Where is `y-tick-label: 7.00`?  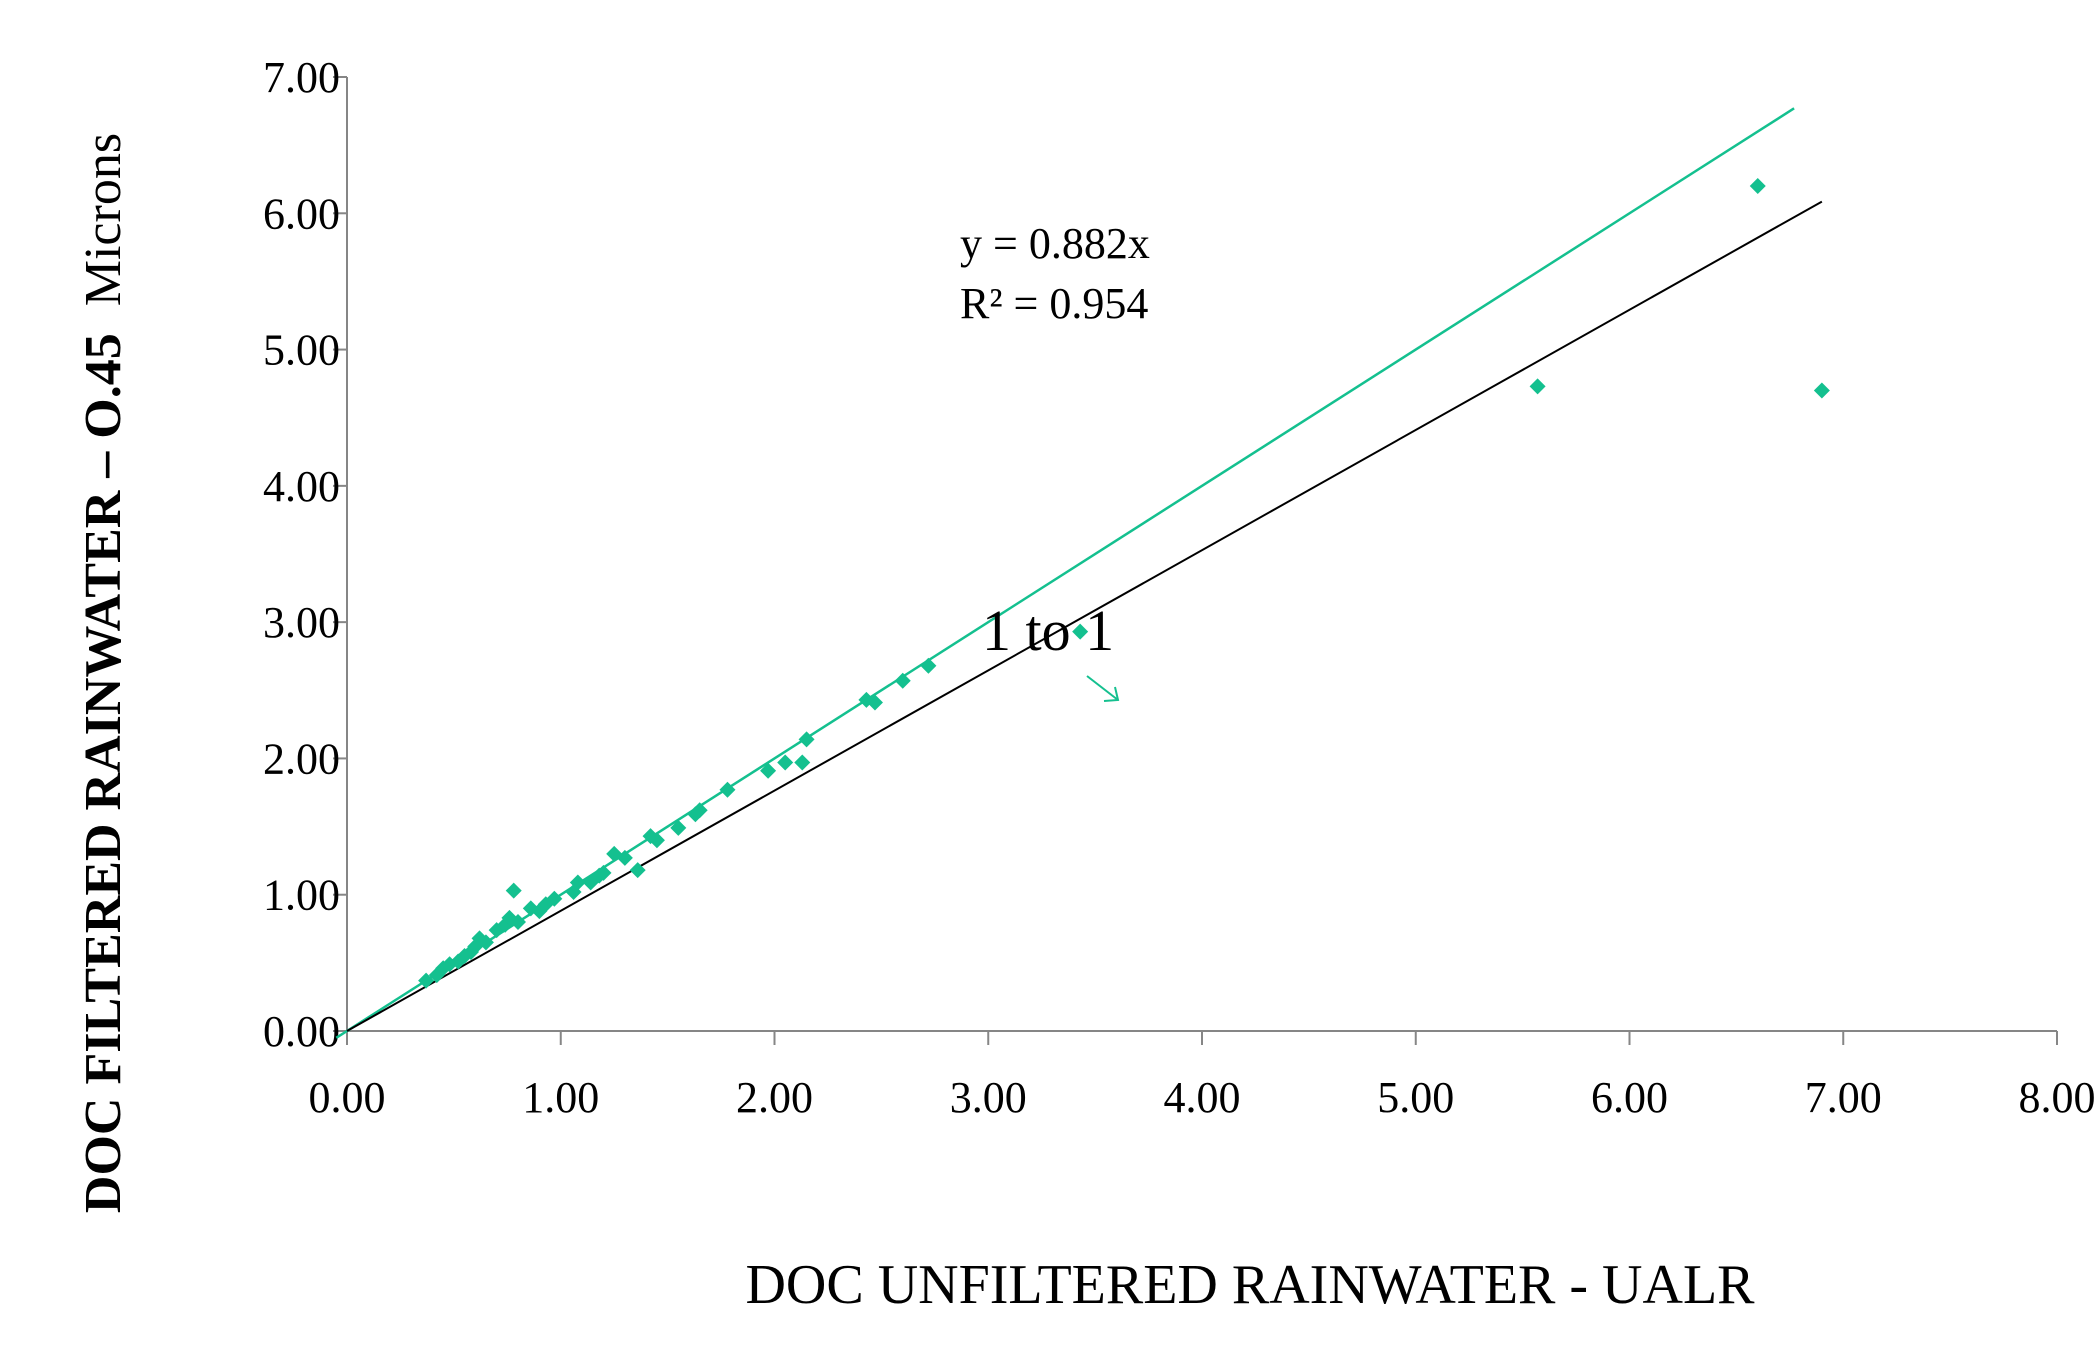 y-tick-label: 7.00 is located at coordinates (301, 77).